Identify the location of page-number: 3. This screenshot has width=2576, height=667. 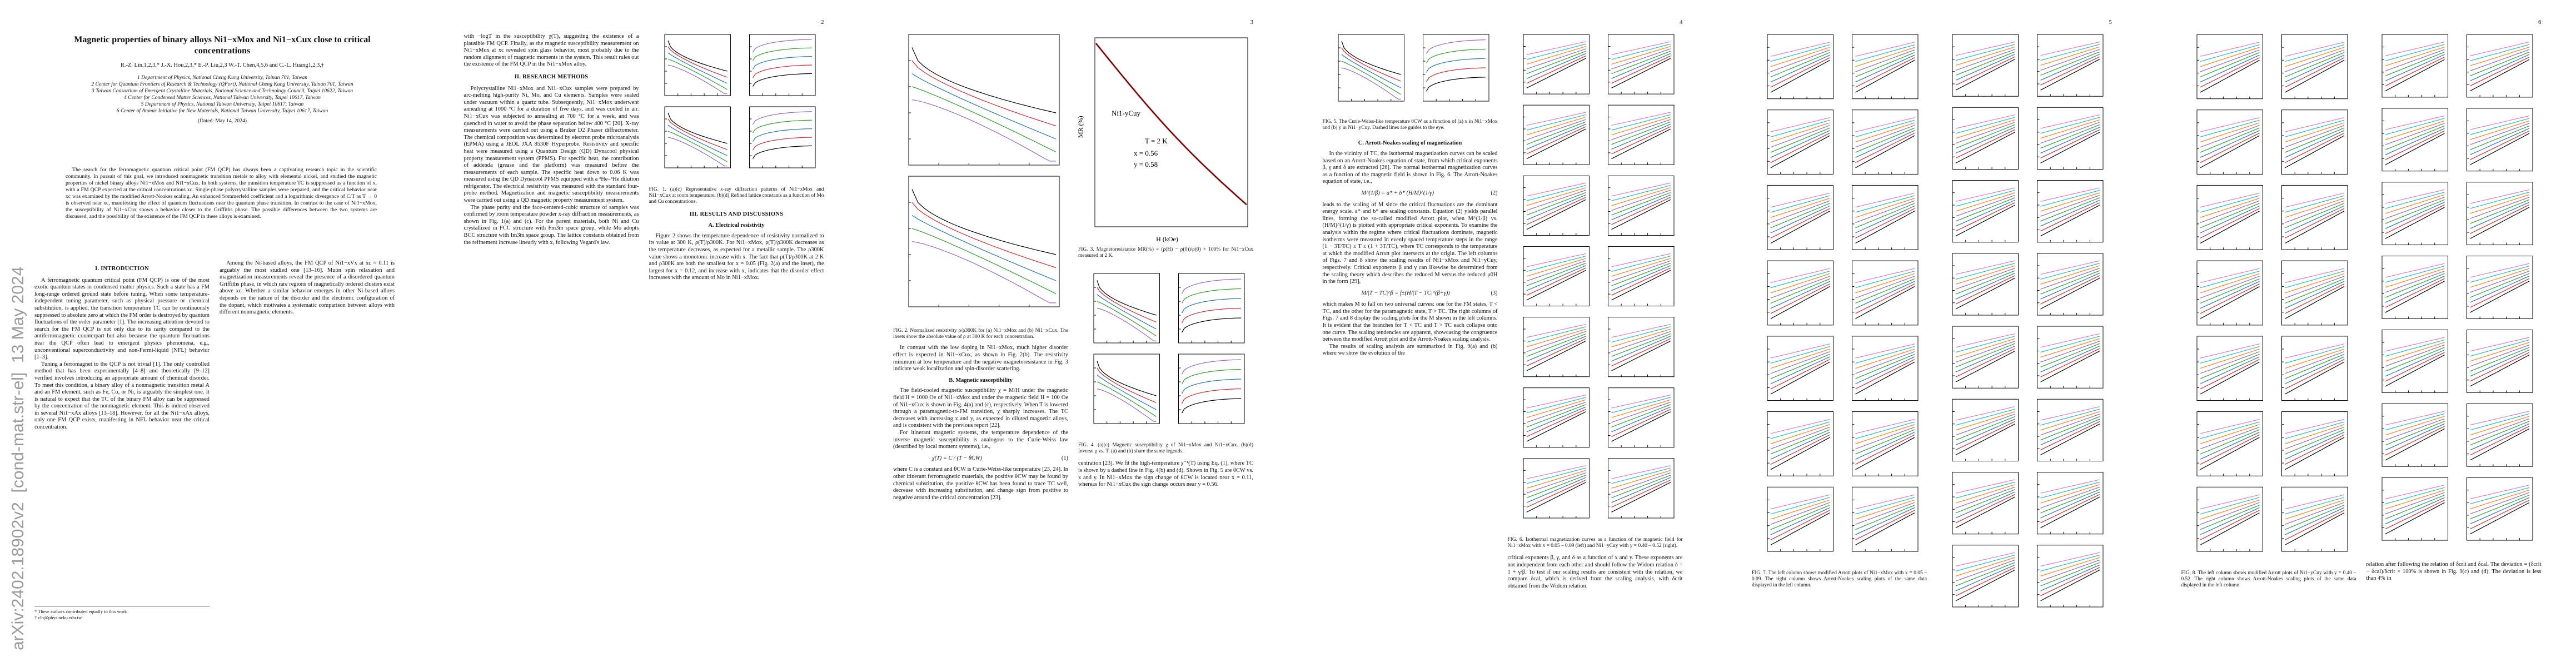
(1252, 22).